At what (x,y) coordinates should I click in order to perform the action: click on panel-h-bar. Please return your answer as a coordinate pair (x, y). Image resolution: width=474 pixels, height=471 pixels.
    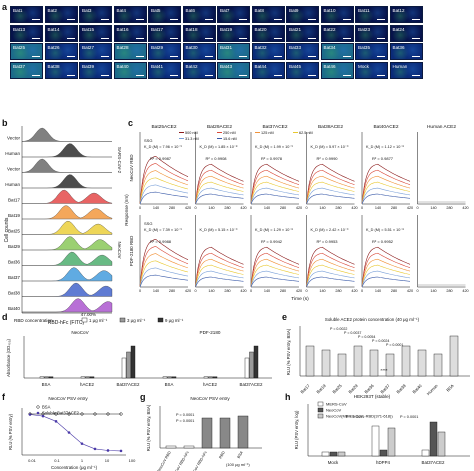
    Looking at the image, I should click on (375, 441).